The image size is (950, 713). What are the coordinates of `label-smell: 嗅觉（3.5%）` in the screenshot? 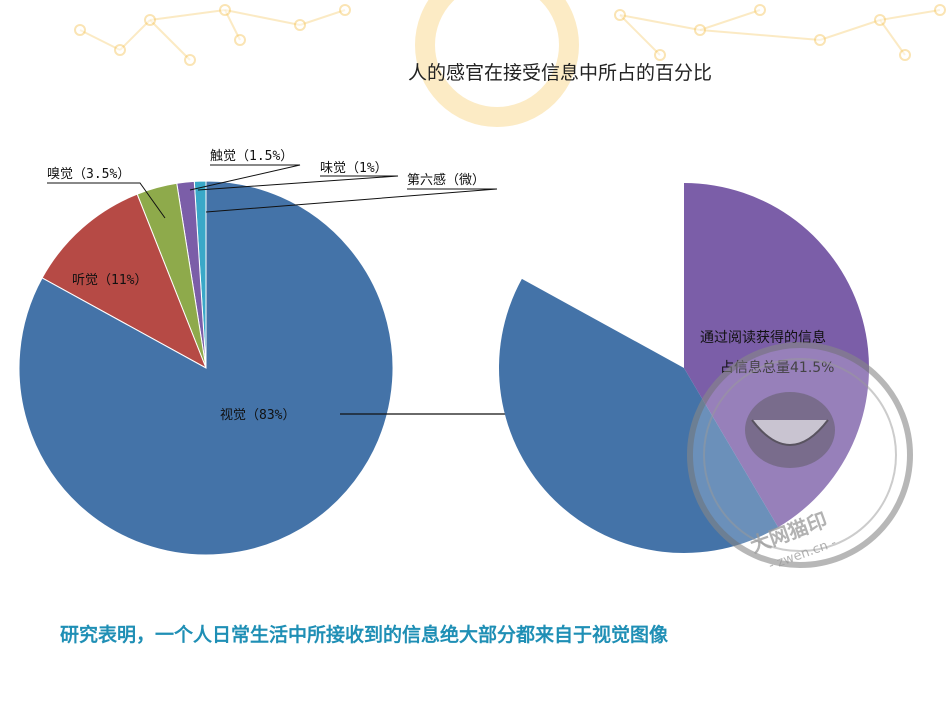 It's located at (88, 174).